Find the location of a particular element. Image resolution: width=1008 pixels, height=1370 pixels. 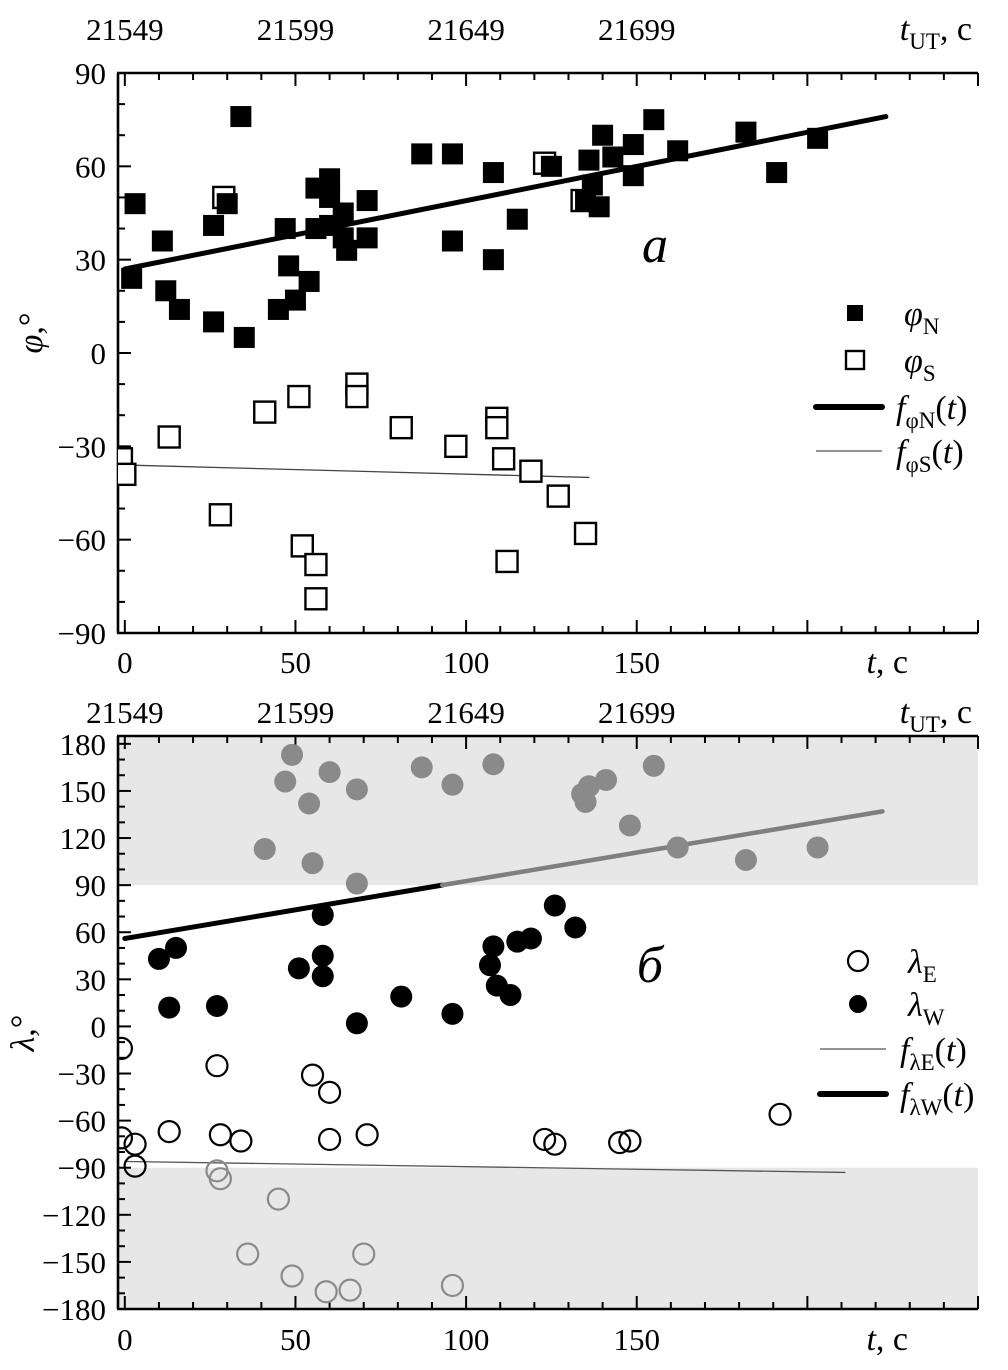

fit-line-f_lambdaW is located at coordinates (662, 848).